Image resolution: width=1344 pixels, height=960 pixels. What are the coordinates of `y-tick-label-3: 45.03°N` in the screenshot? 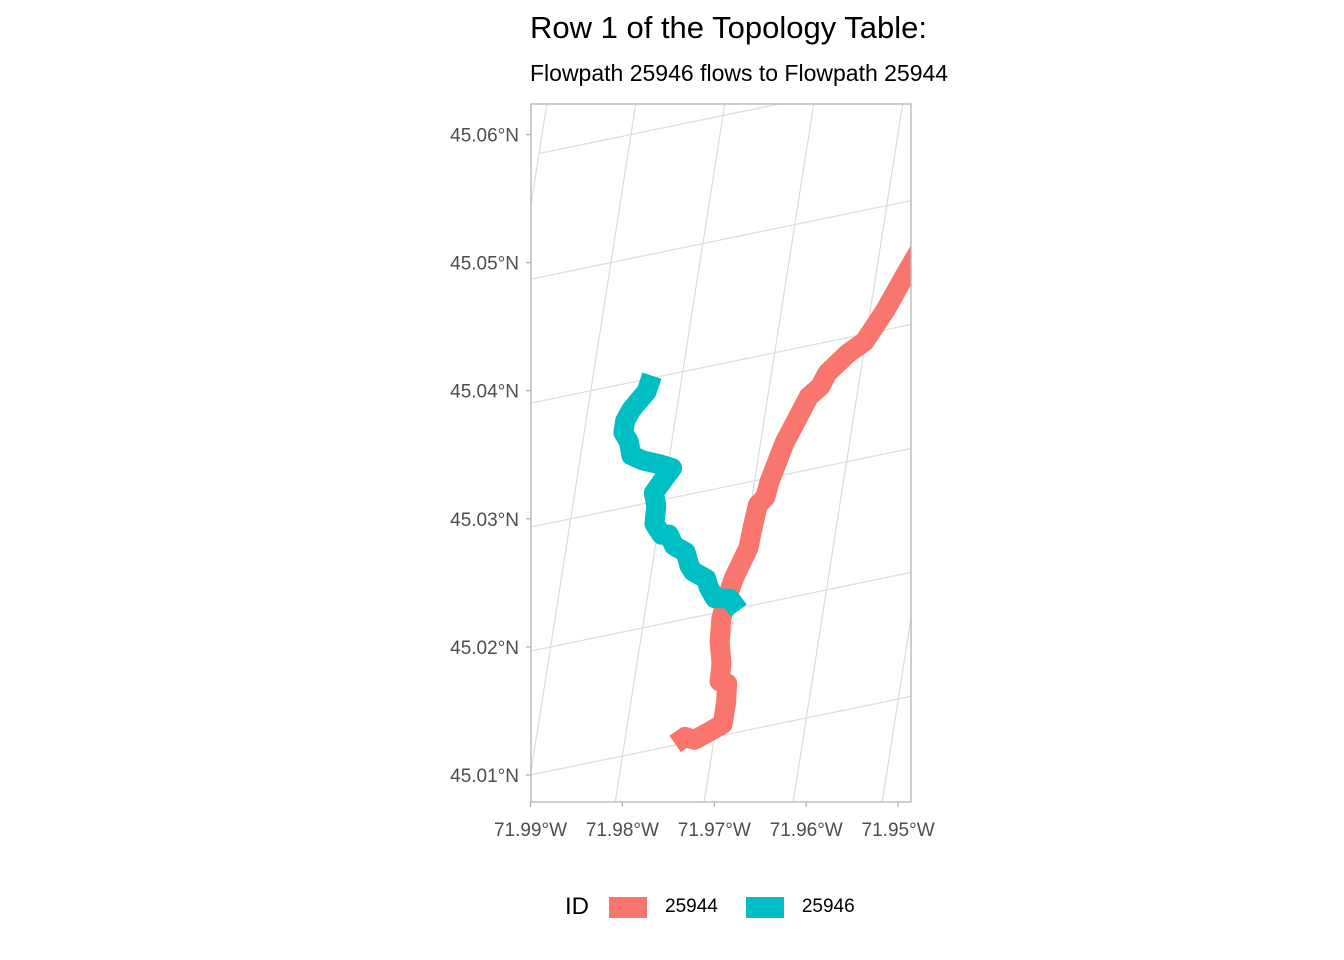 It's located at (484, 520).